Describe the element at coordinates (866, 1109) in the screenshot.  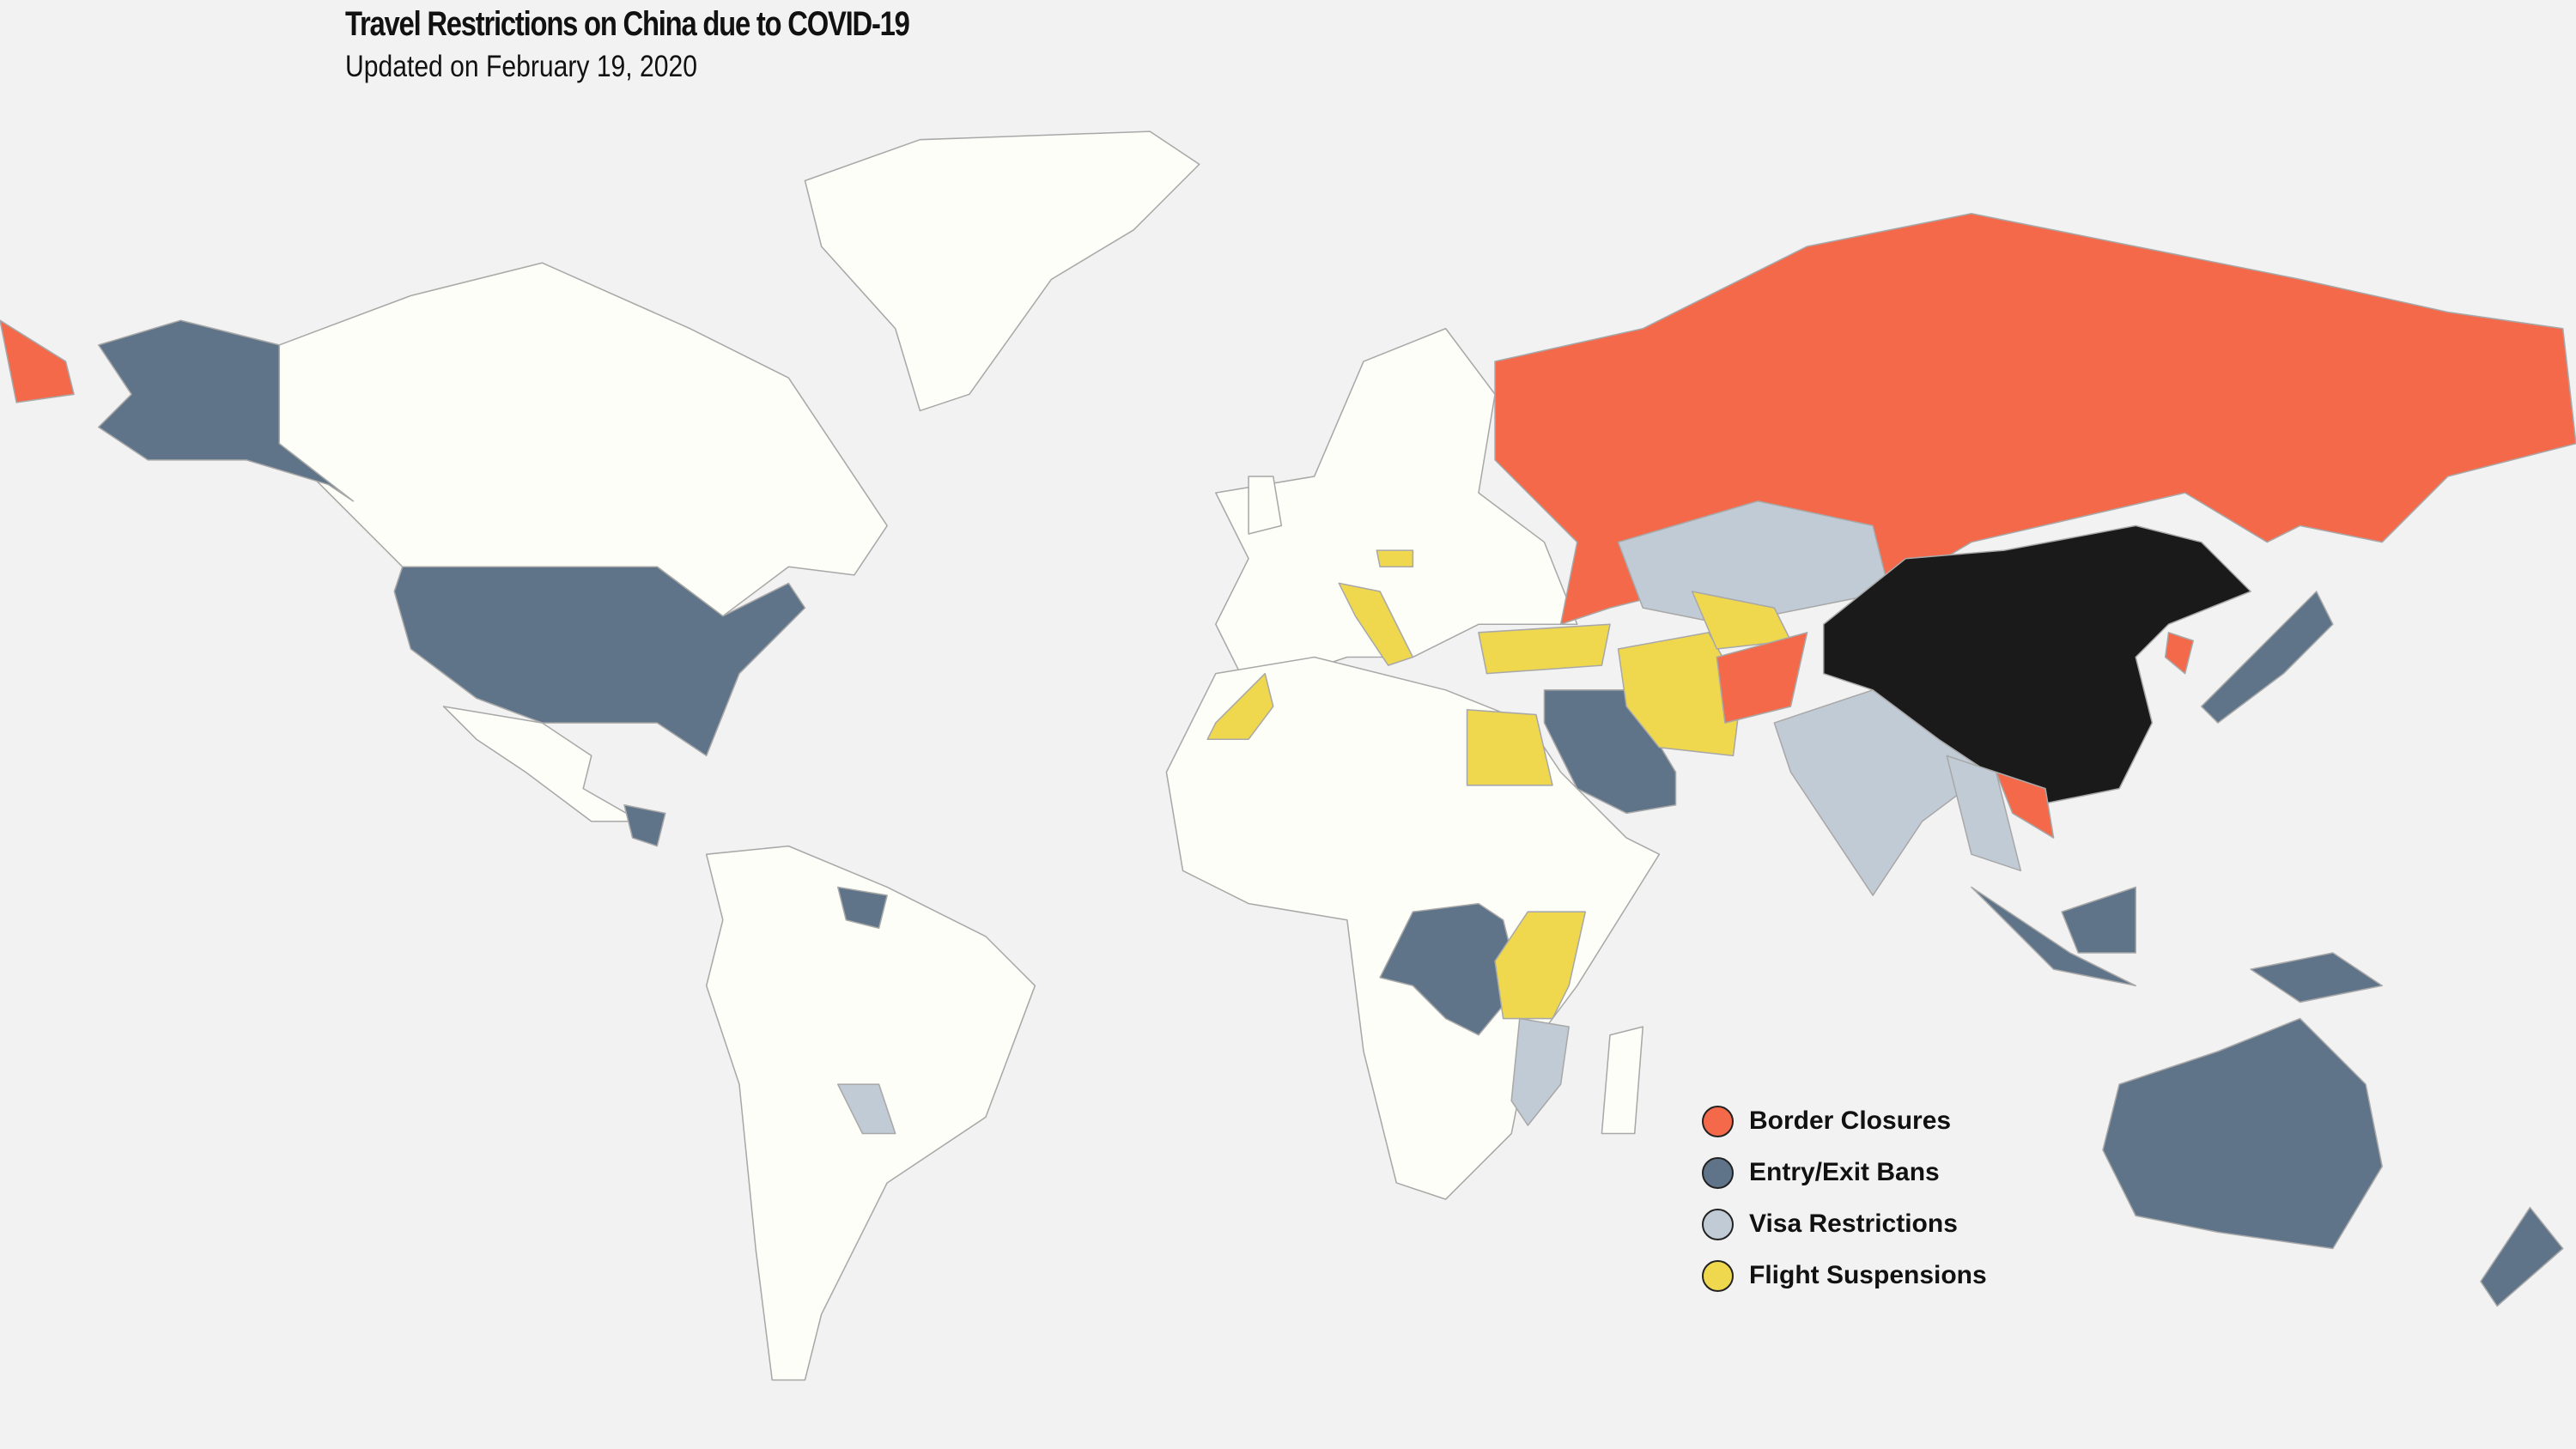
I see `country-paraguay` at that location.